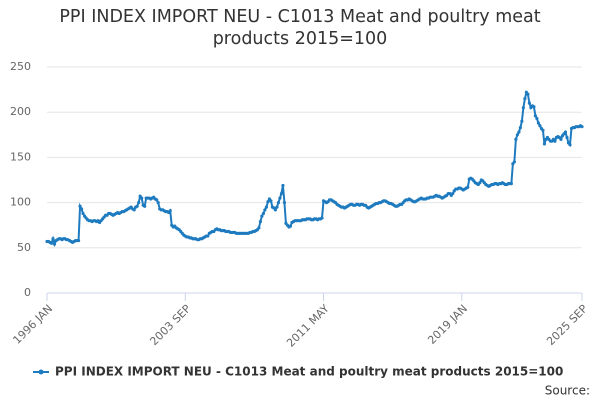  Describe the element at coordinates (32, 324) in the screenshot. I see `x-tick-label: 1996 JAN` at that location.